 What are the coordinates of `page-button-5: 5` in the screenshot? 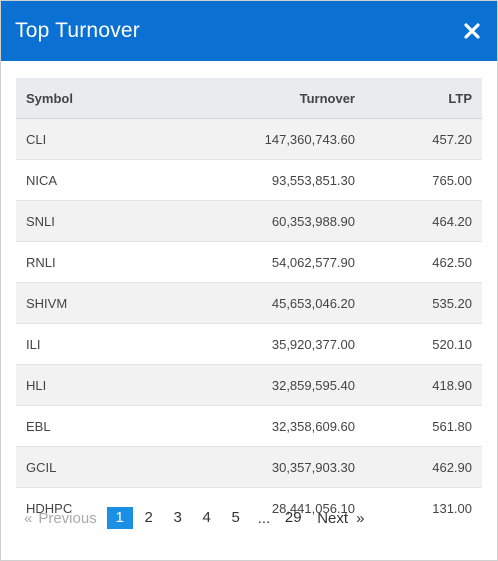 It's located at (235, 517).